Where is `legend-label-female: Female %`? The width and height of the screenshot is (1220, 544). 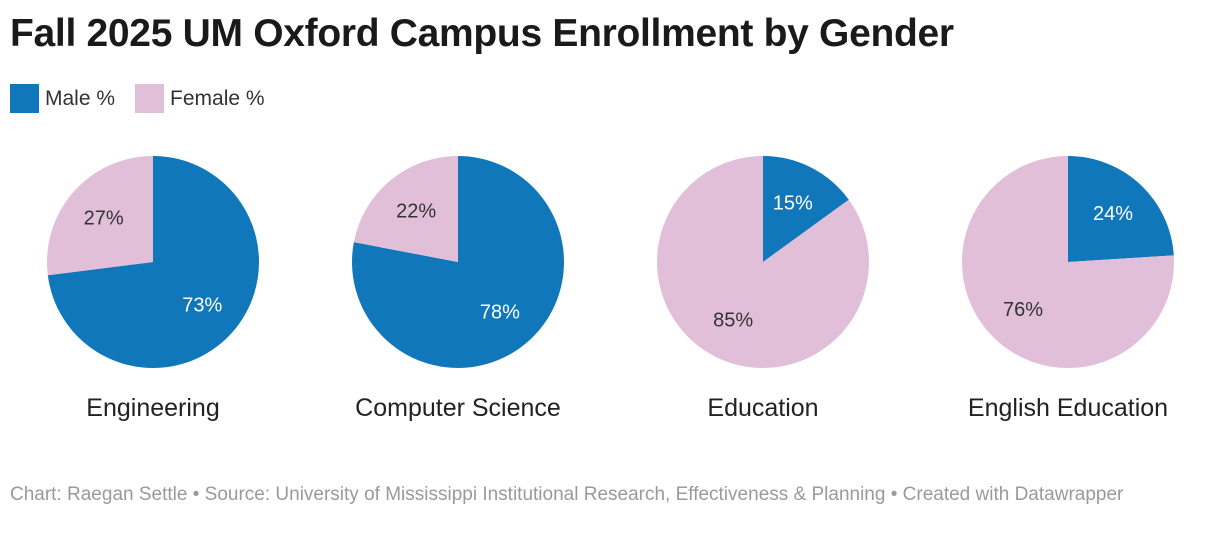
legend-label-female: Female % is located at coordinates (217, 98).